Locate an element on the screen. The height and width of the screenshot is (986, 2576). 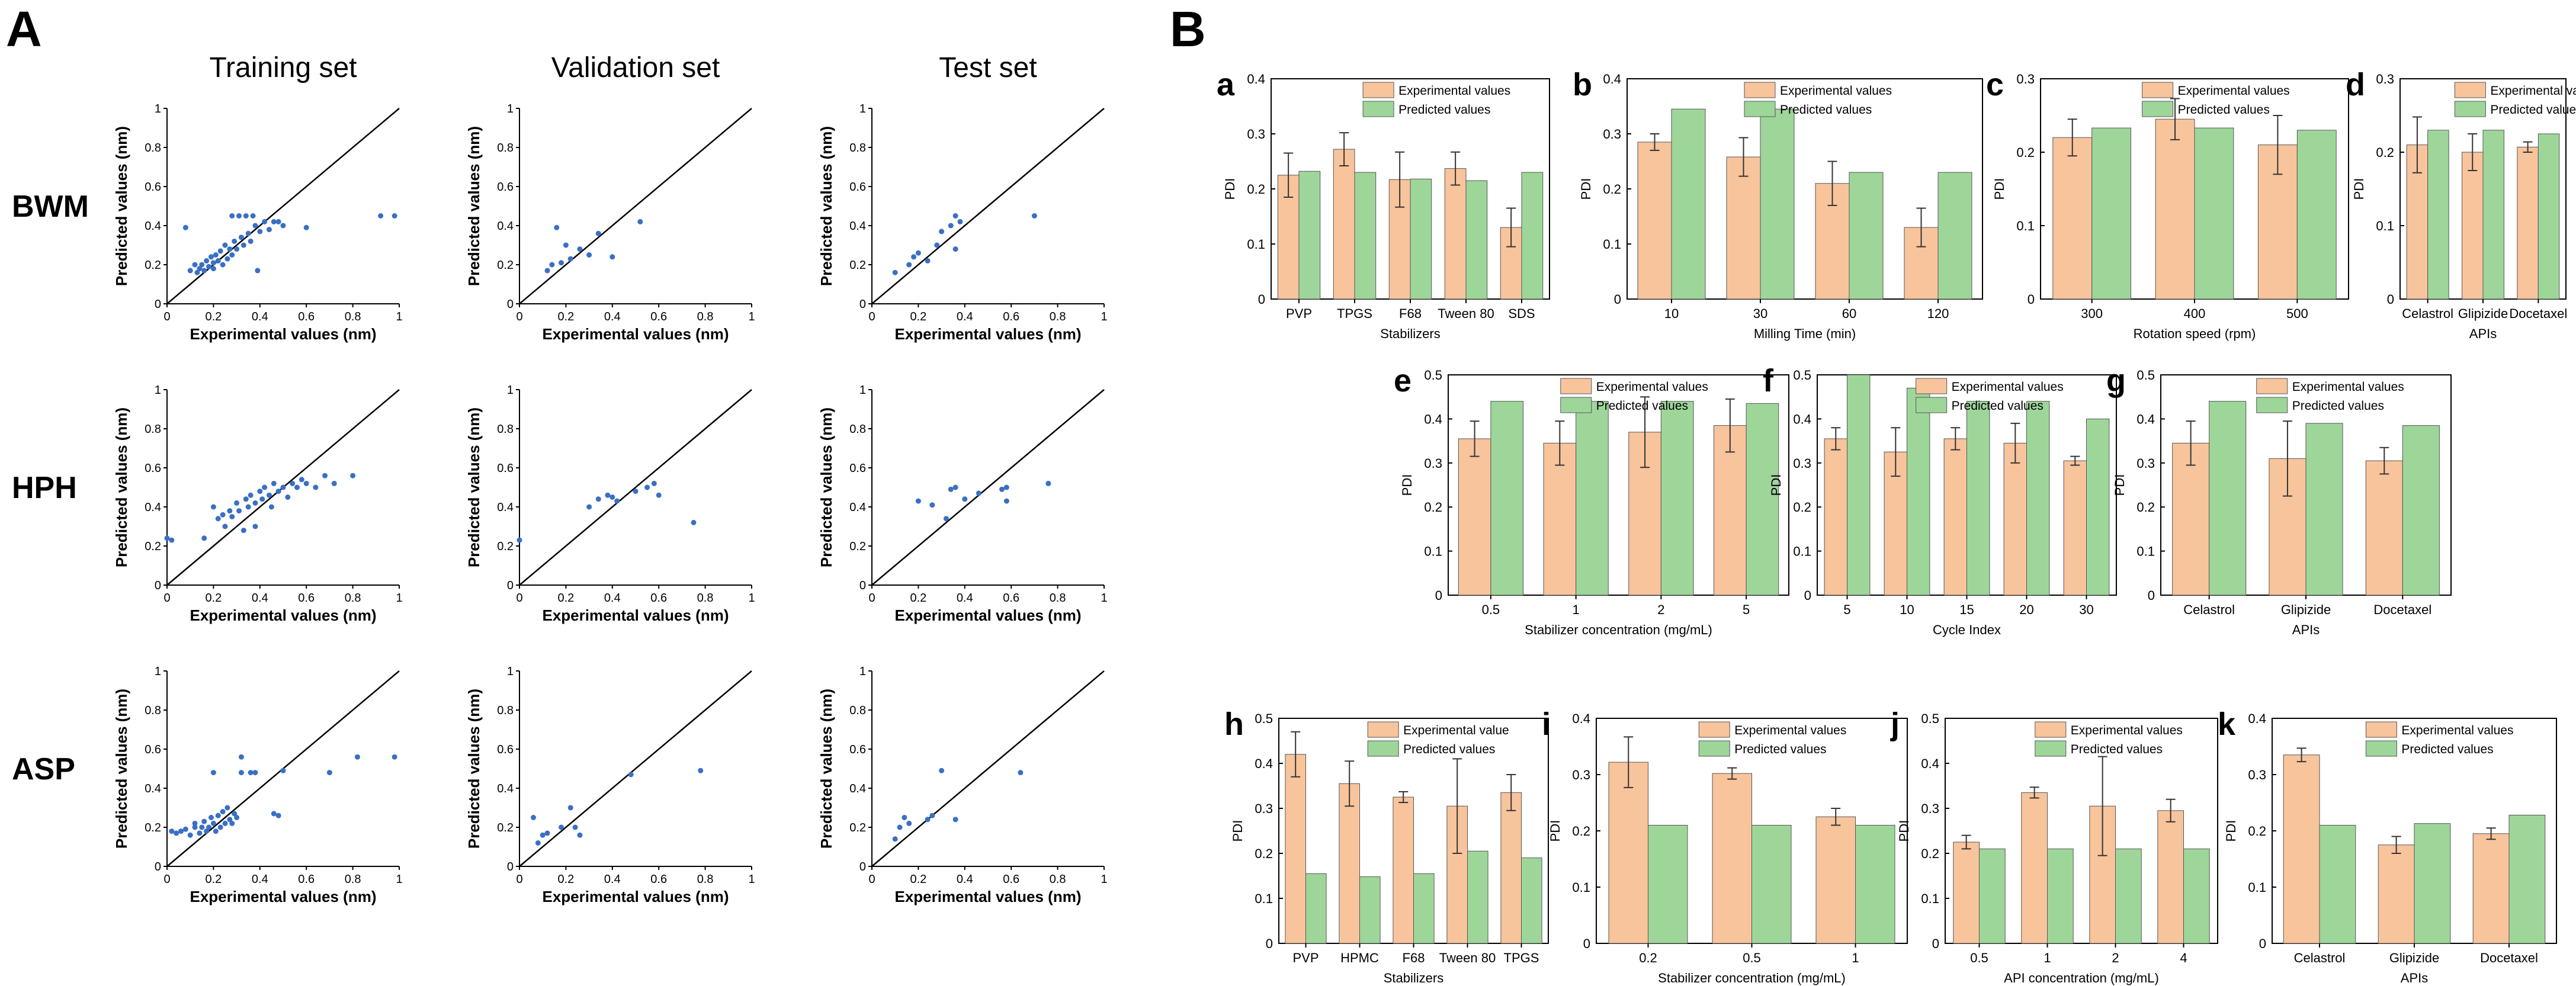
panel-letter: g is located at coordinates (2116, 381).